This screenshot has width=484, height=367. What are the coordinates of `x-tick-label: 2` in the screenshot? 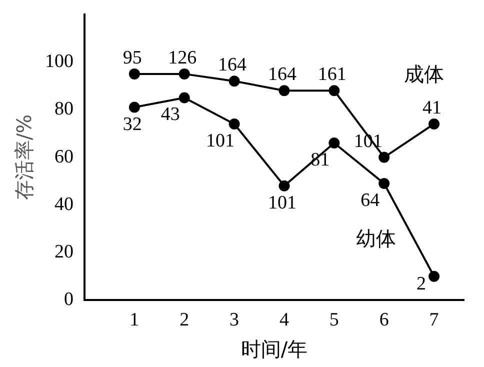 It's located at (185, 320).